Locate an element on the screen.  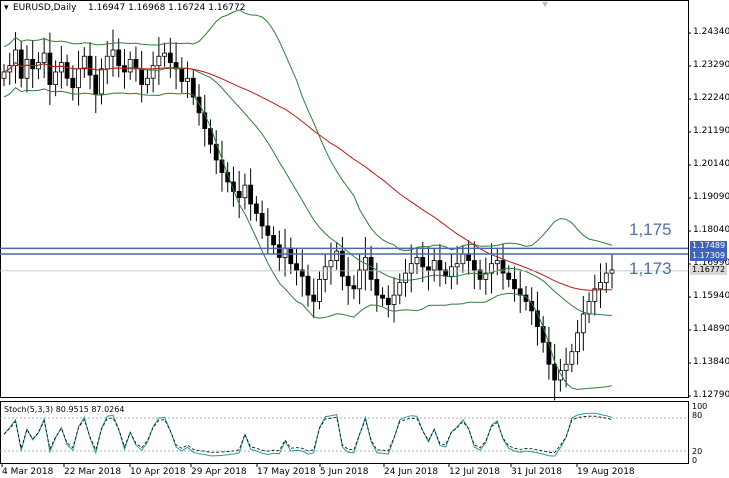
price-tag-upper: 1.17489 is located at coordinates (709, 246).